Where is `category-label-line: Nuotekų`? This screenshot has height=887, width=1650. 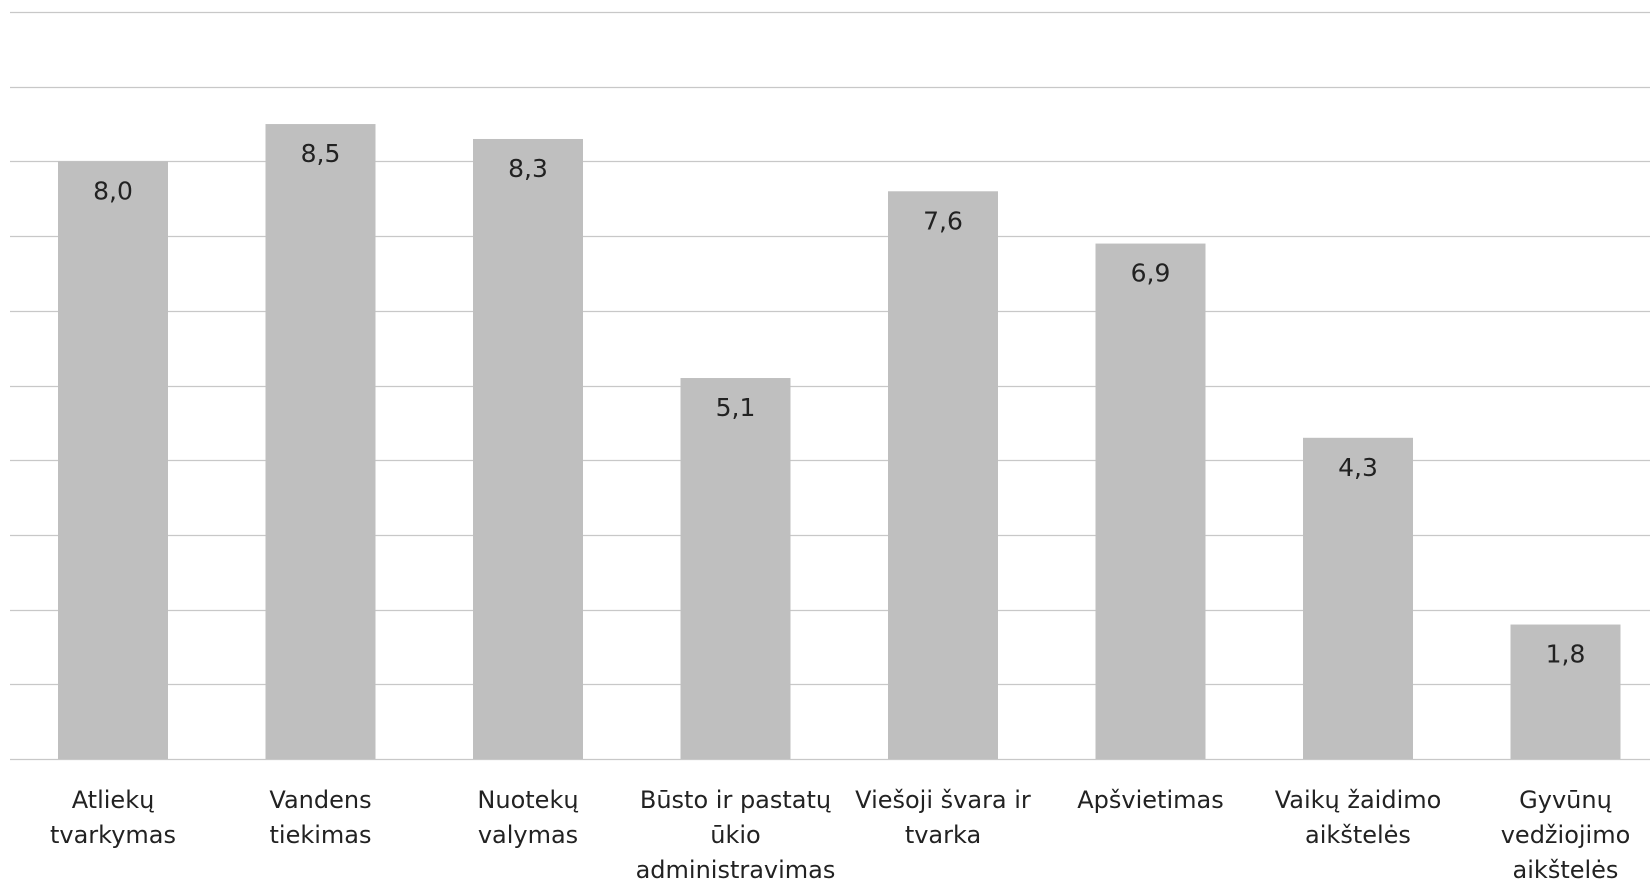 category-label-line: Nuotekų is located at coordinates (527, 800).